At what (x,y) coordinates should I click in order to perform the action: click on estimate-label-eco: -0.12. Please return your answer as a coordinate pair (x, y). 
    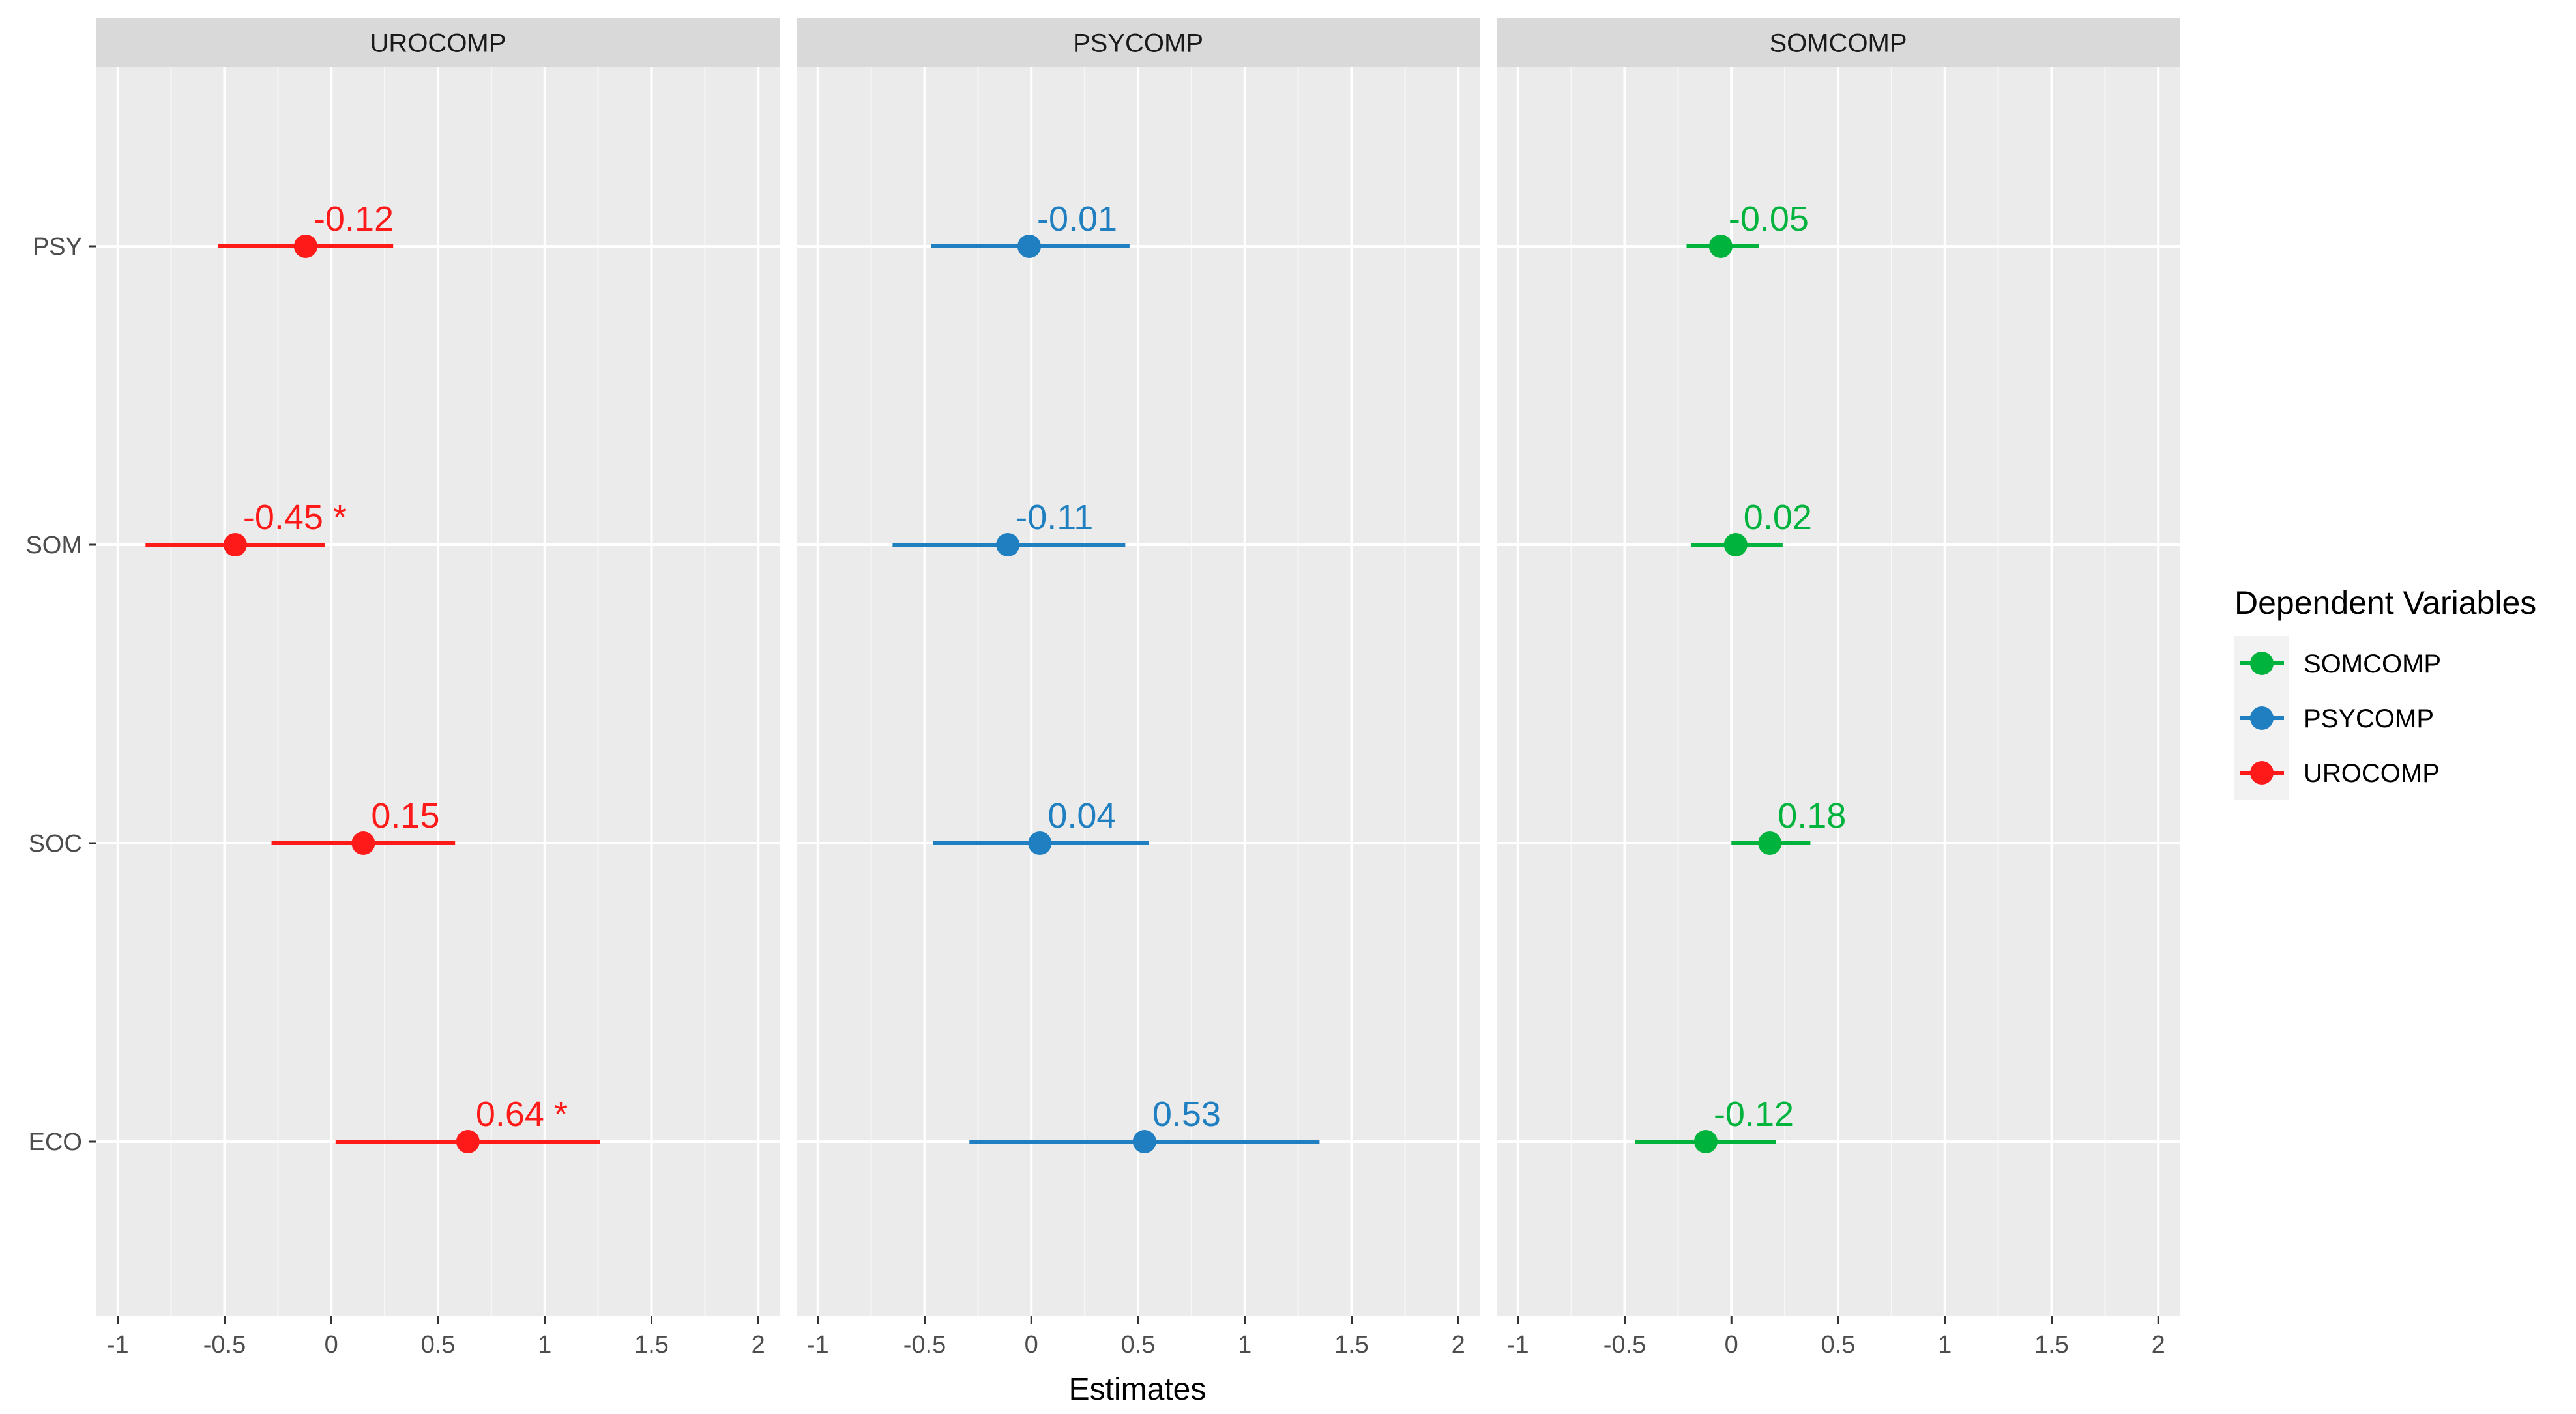
    Looking at the image, I should click on (1754, 1114).